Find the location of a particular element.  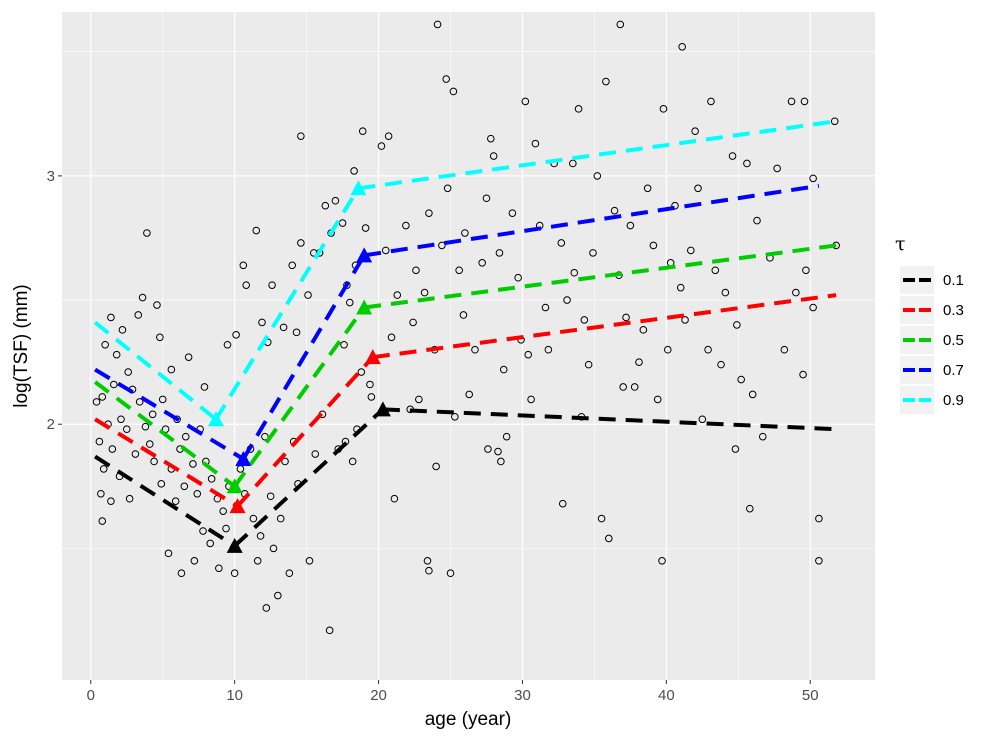

fit-segment-tau-0.3 is located at coordinates (305, 431).